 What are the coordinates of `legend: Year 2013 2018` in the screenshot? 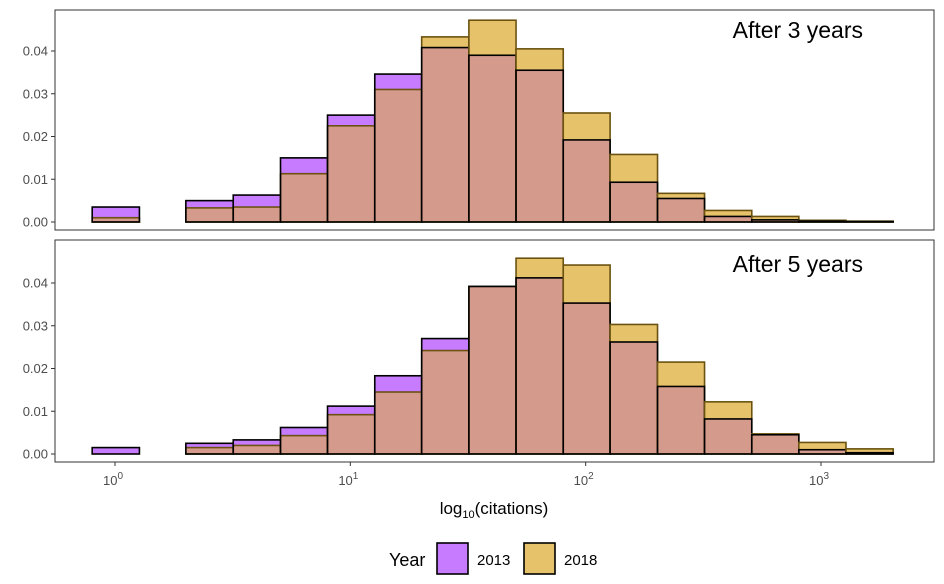 It's located at (493, 558).